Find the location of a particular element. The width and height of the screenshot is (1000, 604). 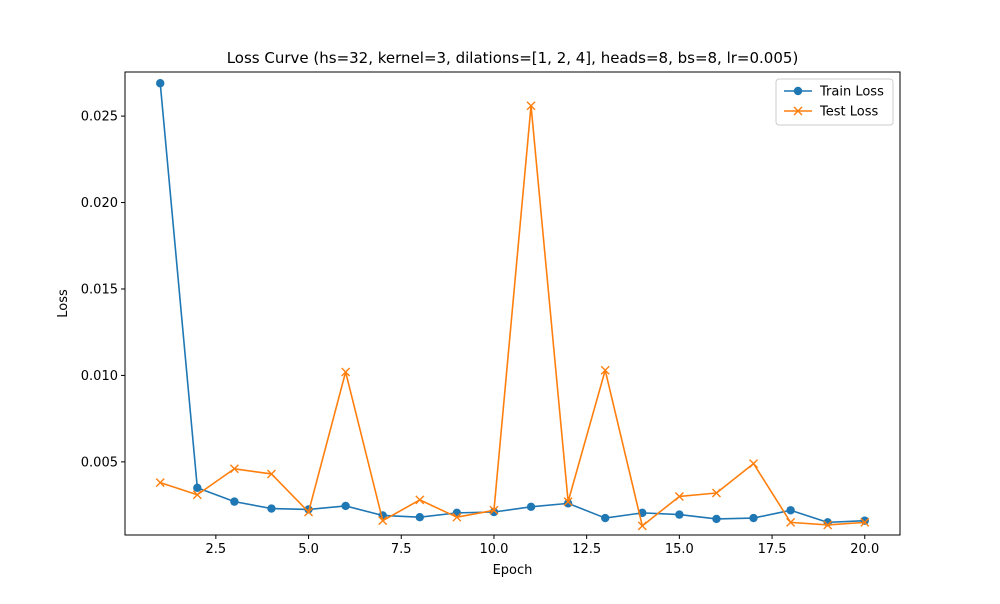

x-tick-label: 10.0 is located at coordinates (493, 549).